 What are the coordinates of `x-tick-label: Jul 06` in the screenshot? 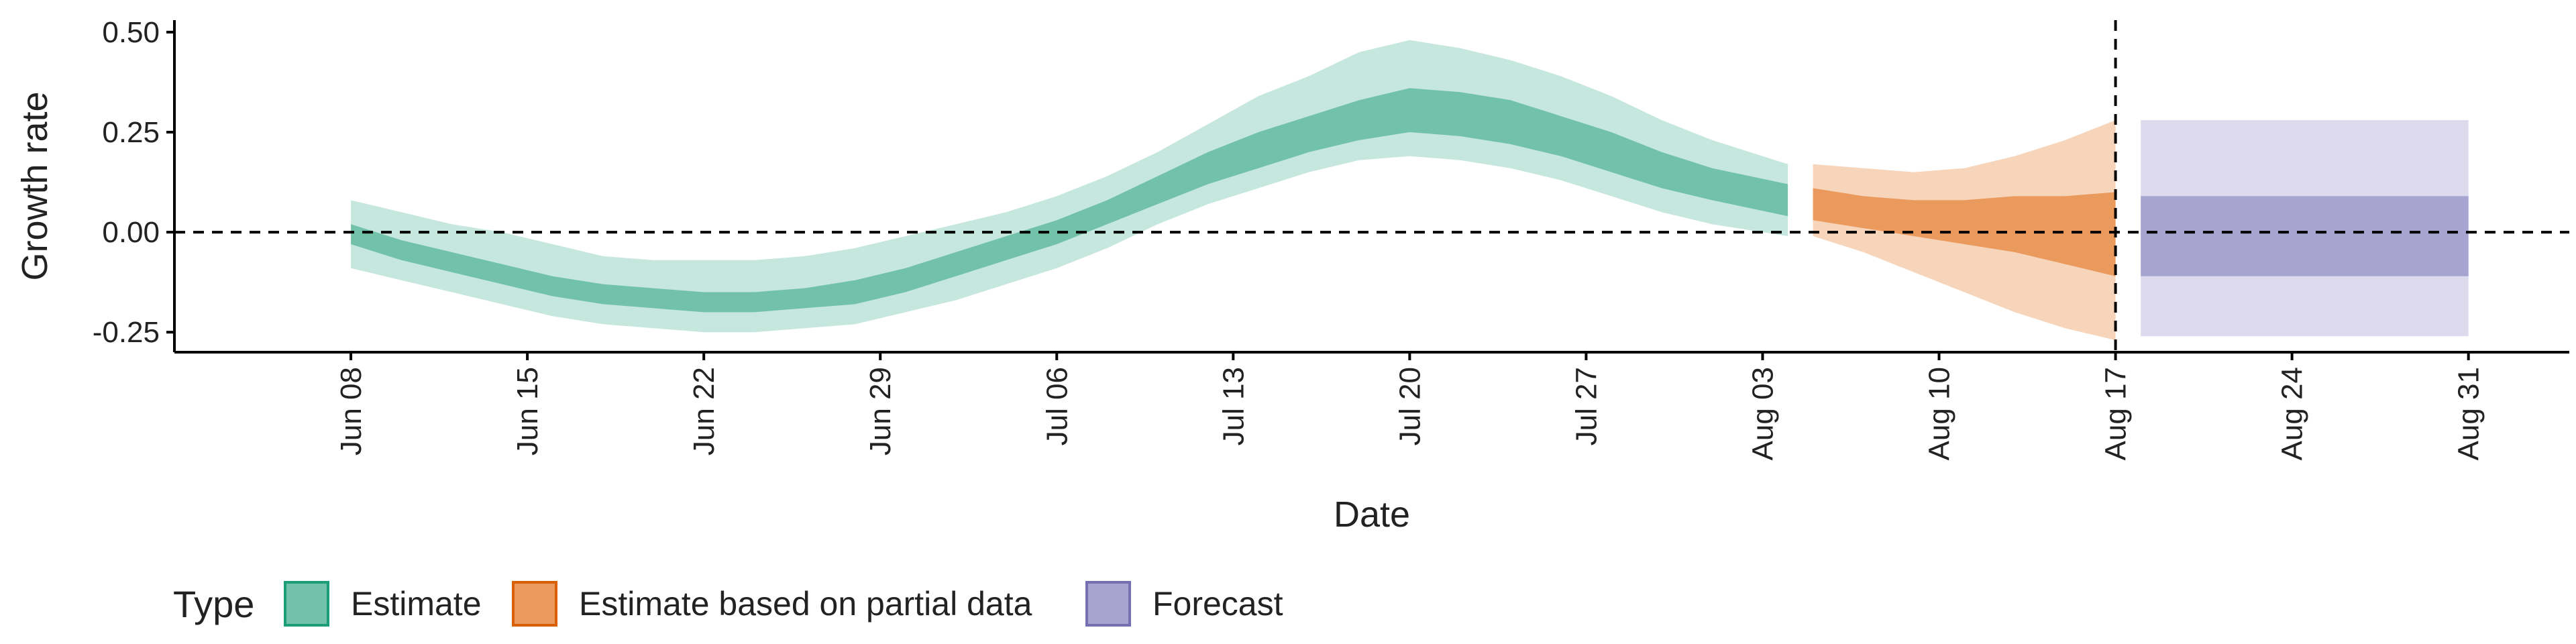 It's located at (1056, 406).